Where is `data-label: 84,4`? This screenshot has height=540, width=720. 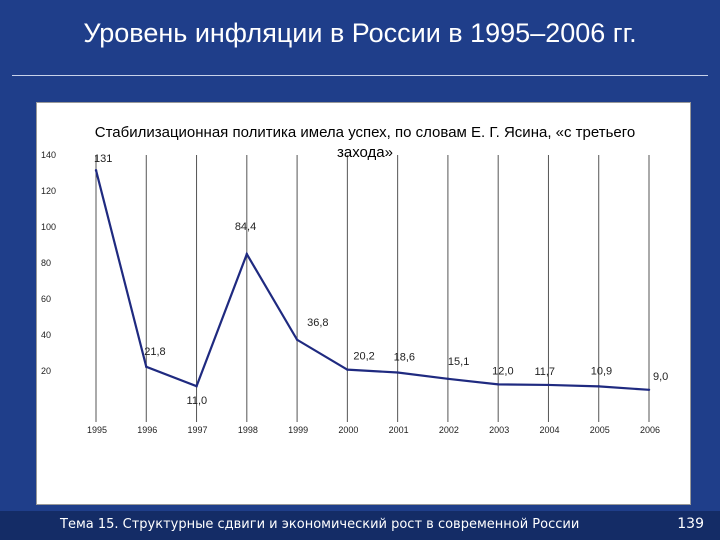
data-label: 84,4 is located at coordinates (245, 227).